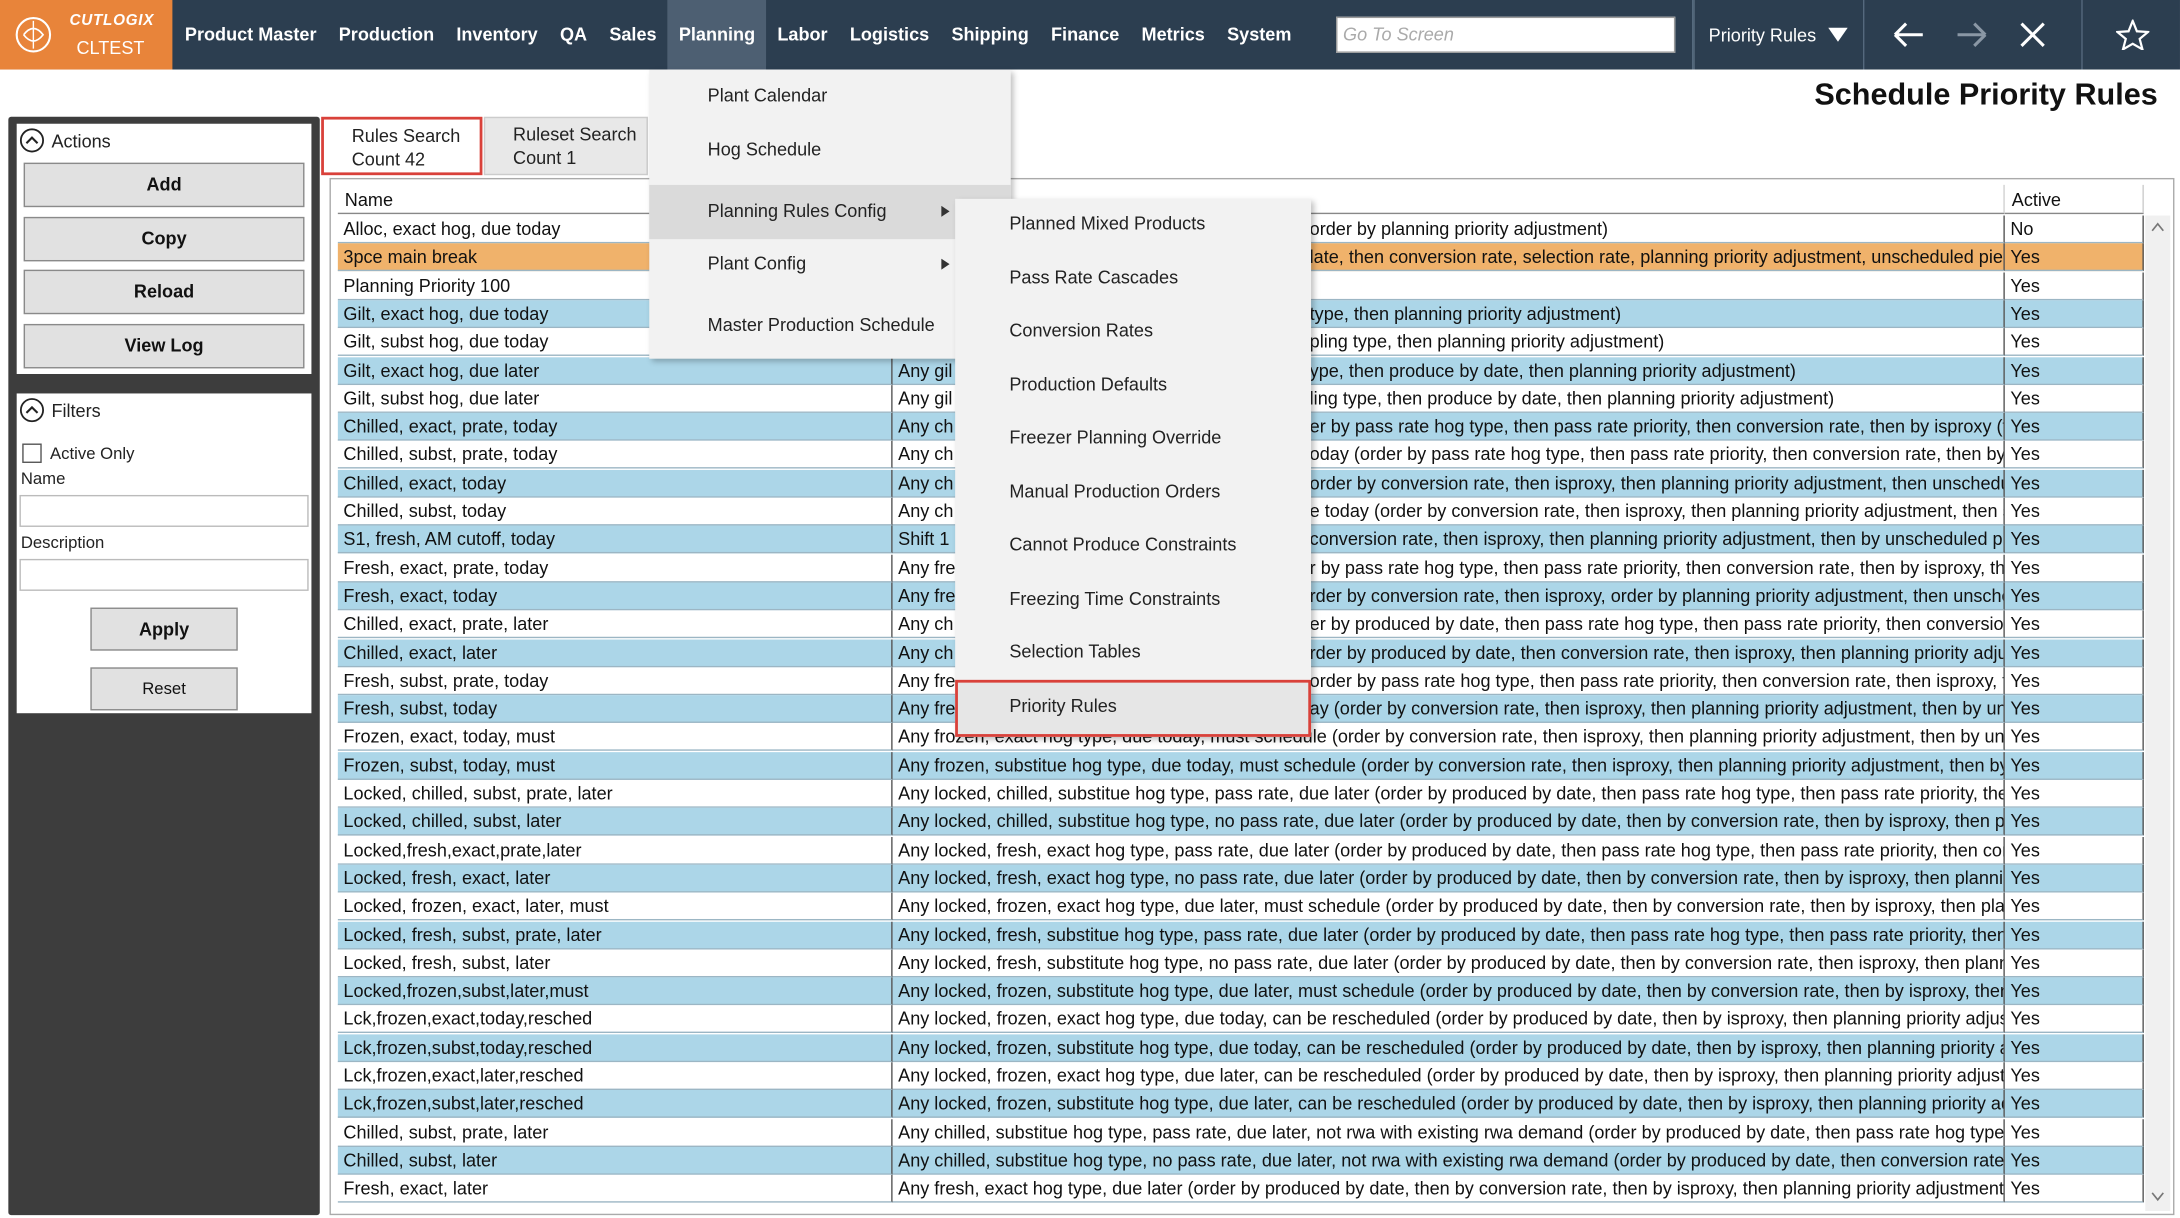 The height and width of the screenshot is (1218, 2180). What do you see at coordinates (1986, 94) in the screenshot?
I see `page-title: Schedule Priority Rules` at bounding box center [1986, 94].